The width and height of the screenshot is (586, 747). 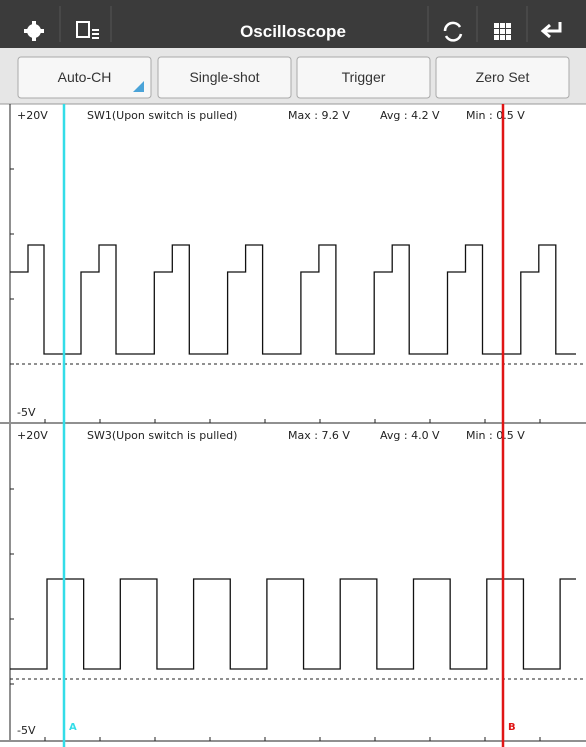 What do you see at coordinates (512, 727) in the screenshot?
I see `cursor-label: B` at bounding box center [512, 727].